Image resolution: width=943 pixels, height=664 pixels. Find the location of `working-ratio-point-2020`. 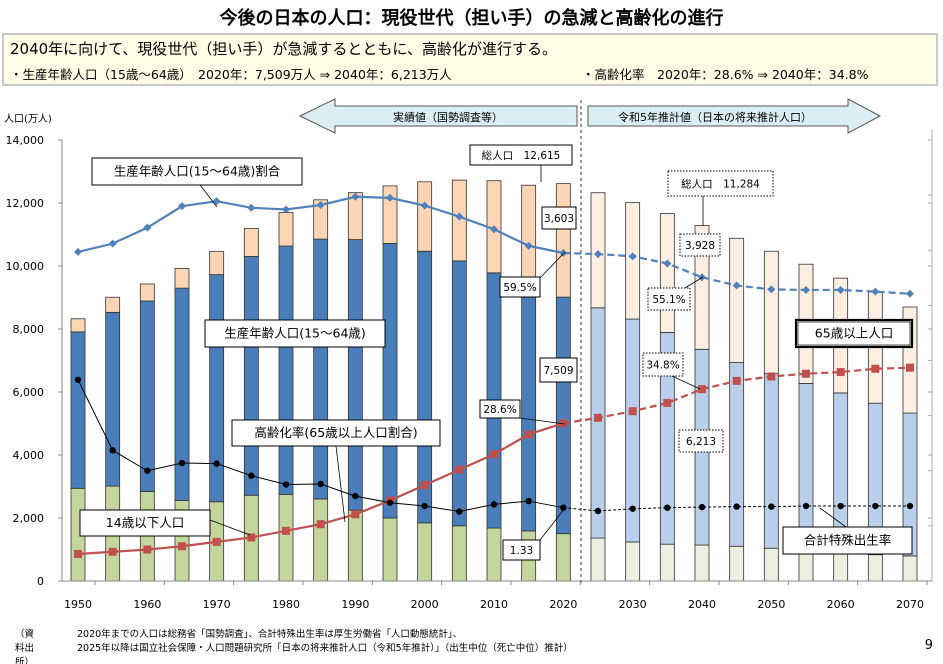

working-ratio-point-2020 is located at coordinates (563, 253).